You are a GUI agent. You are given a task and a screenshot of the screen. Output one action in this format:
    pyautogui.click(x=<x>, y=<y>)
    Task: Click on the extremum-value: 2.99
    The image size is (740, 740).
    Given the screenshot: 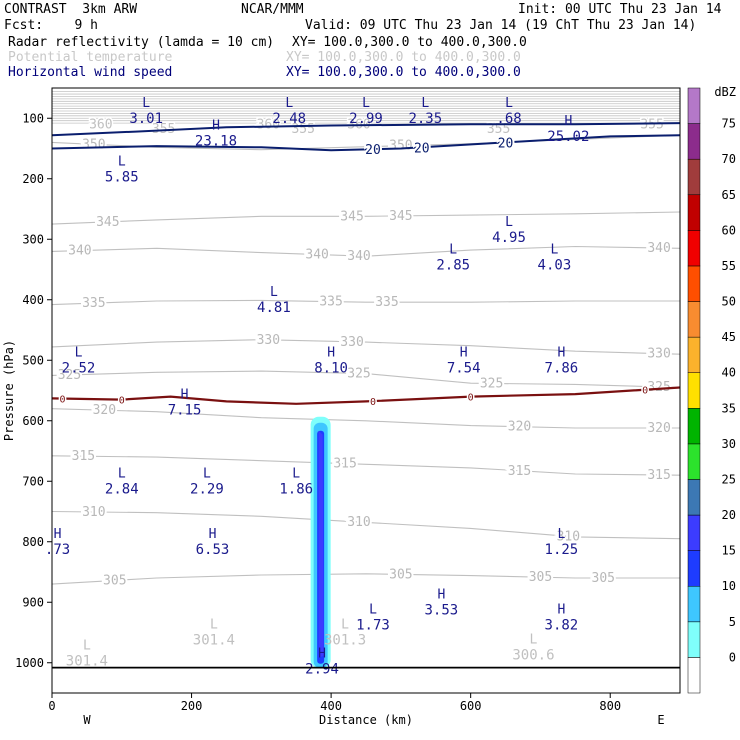 What is the action you would take?
    pyautogui.click(x=366, y=119)
    